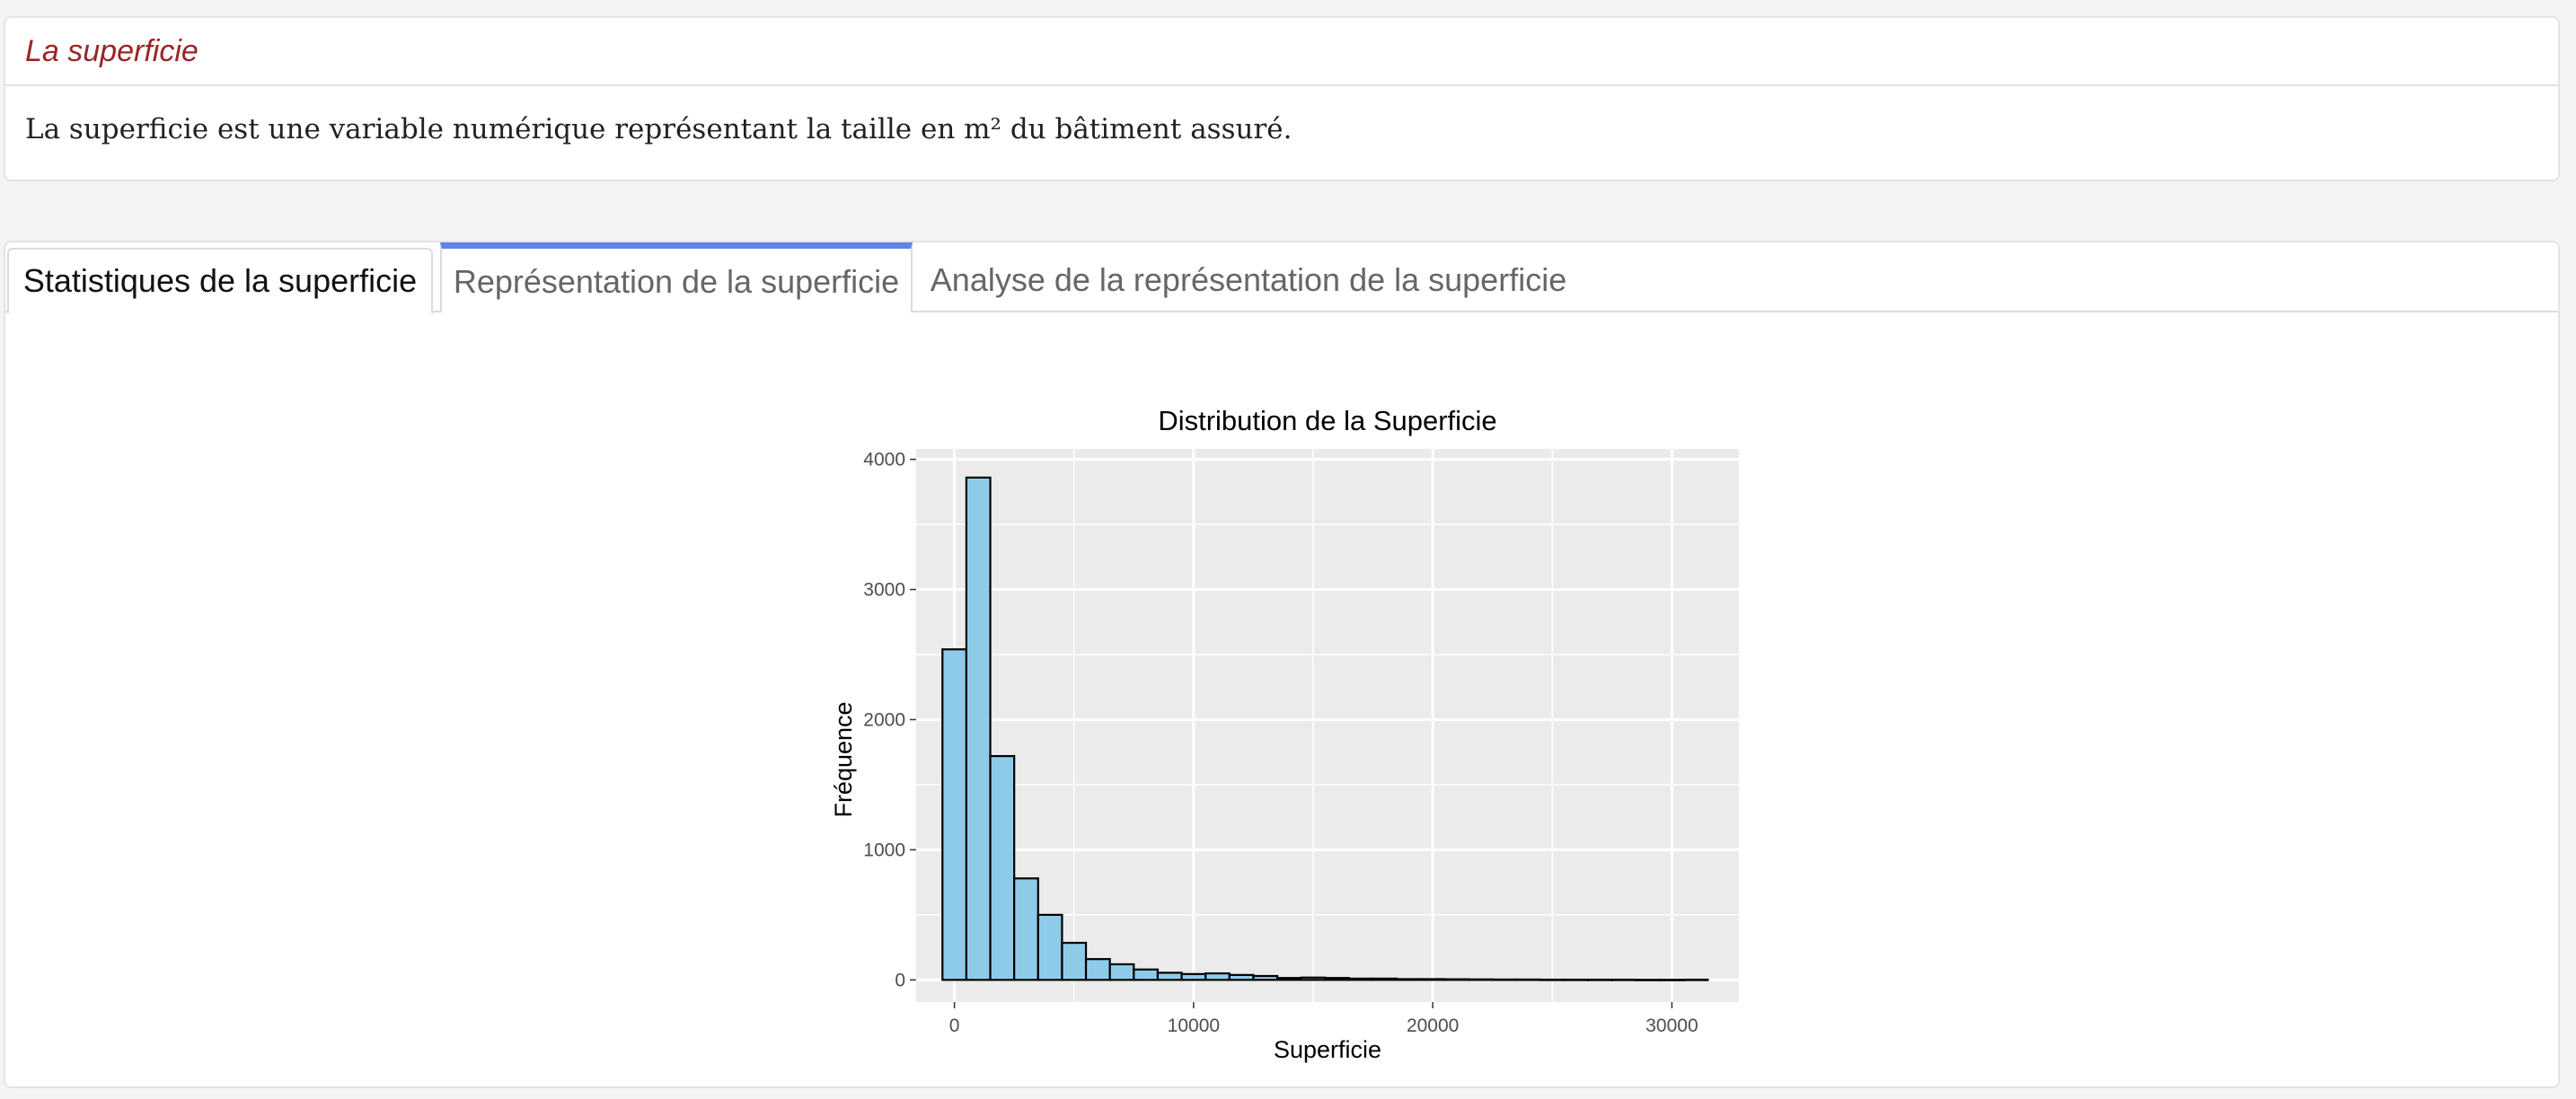 The width and height of the screenshot is (2576, 1099). What do you see at coordinates (884, 590) in the screenshot?
I see `y-tick-label: 3000` at bounding box center [884, 590].